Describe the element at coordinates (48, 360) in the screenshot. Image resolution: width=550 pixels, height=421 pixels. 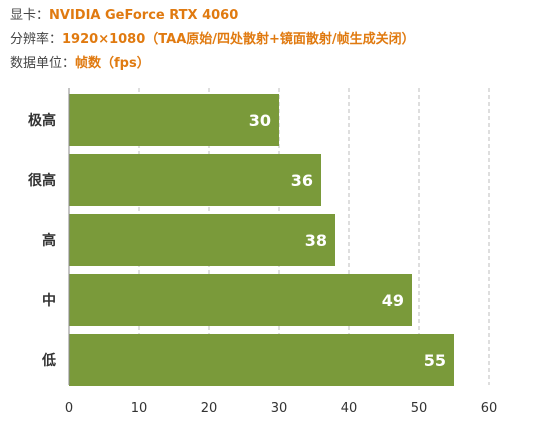
I see `category-label: 低` at that location.